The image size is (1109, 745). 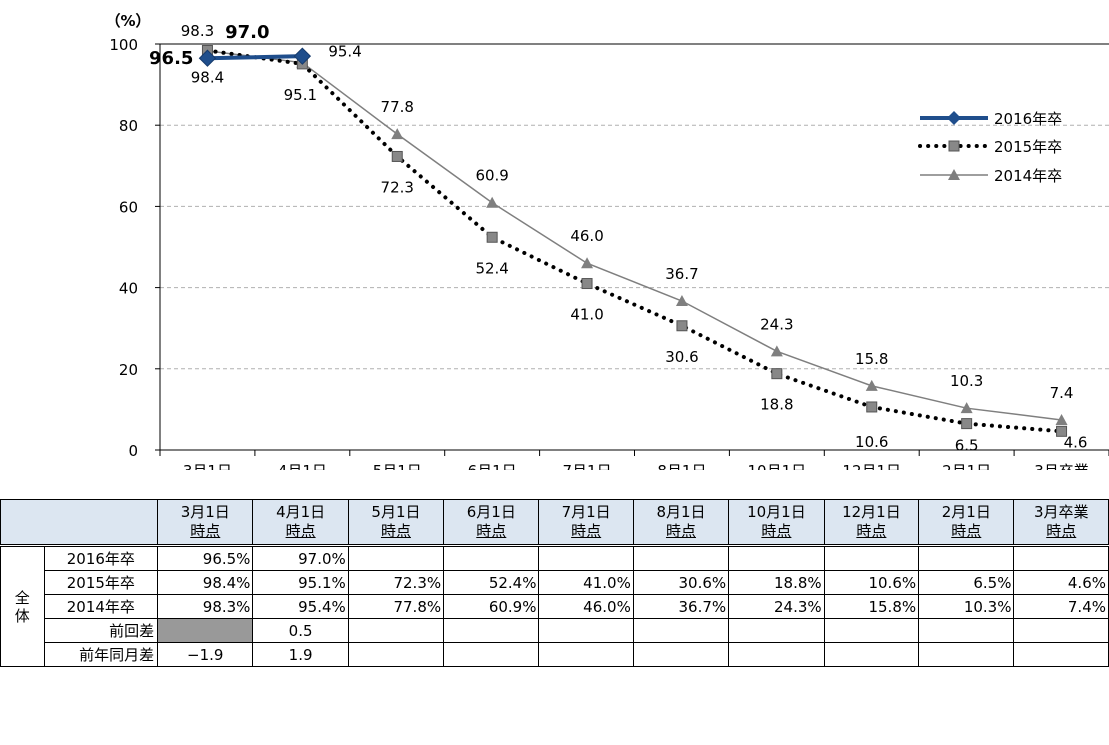 I want to click on data-label-2014: 60.9, so click(x=491, y=176).